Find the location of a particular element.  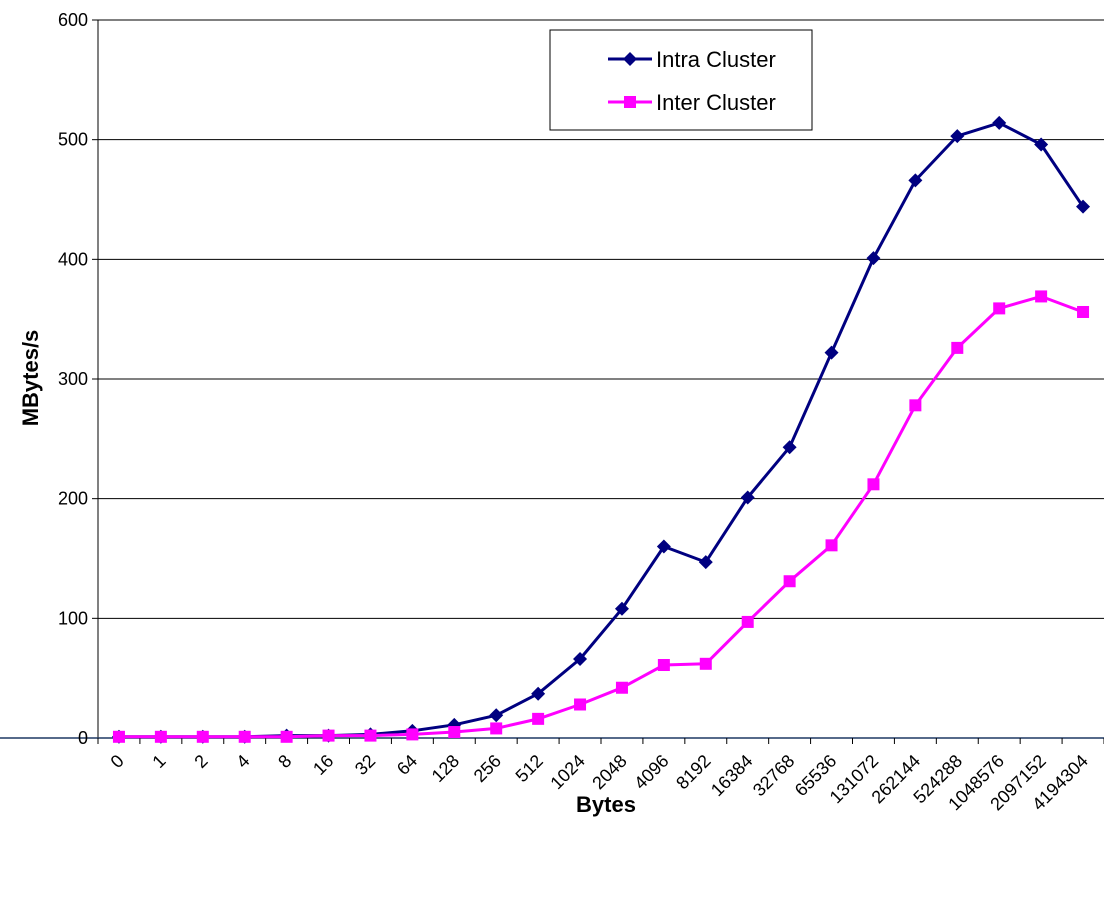

y-tick-label: 600 is located at coordinates (73, 20).